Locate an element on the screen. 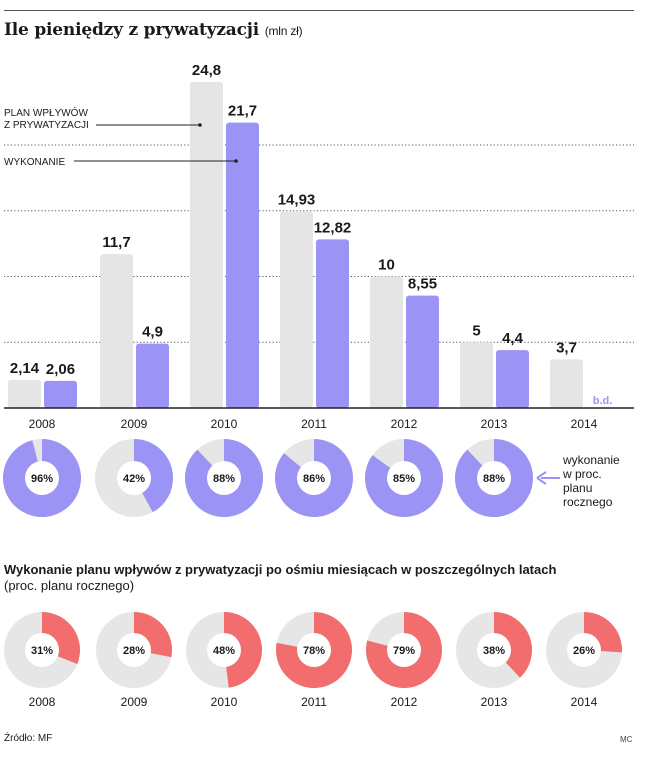 This screenshot has width=663, height=760. execution-donut-2011-hole is located at coordinates (314, 478).